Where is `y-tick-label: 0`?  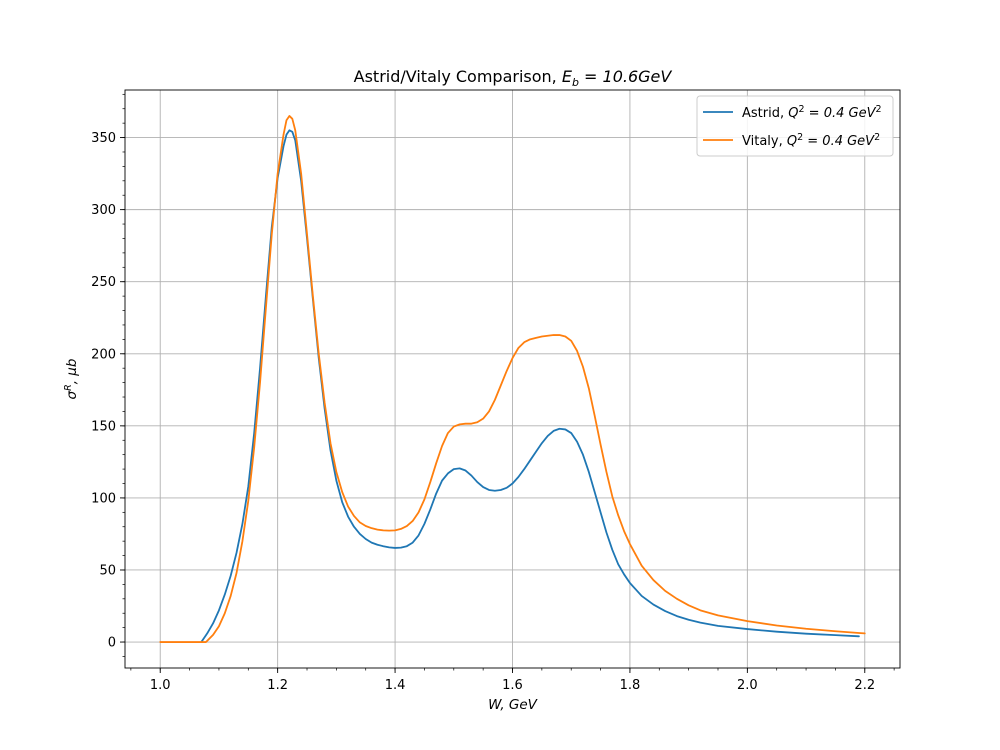
y-tick-label: 0 is located at coordinates (112, 643).